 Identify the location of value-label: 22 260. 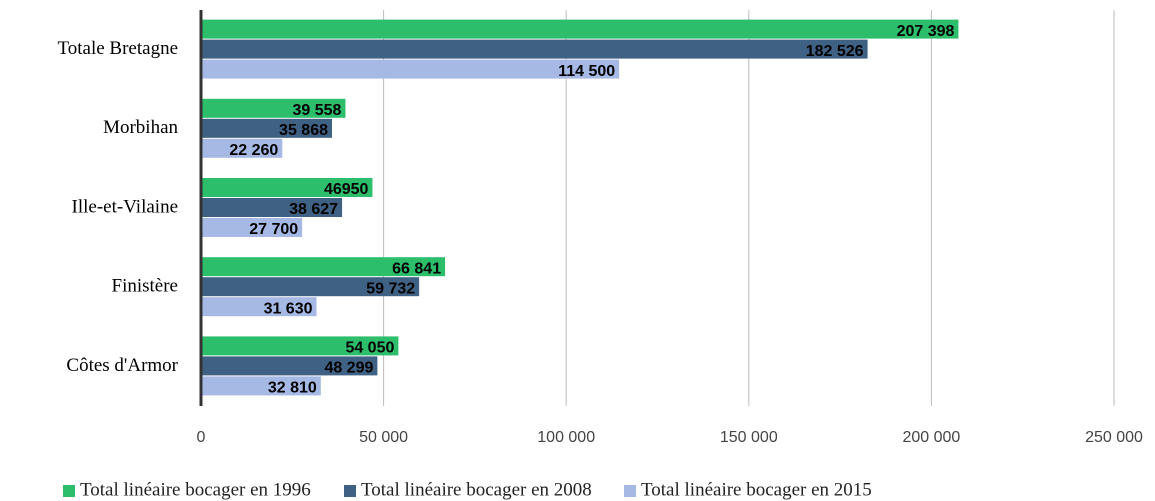
(253, 150).